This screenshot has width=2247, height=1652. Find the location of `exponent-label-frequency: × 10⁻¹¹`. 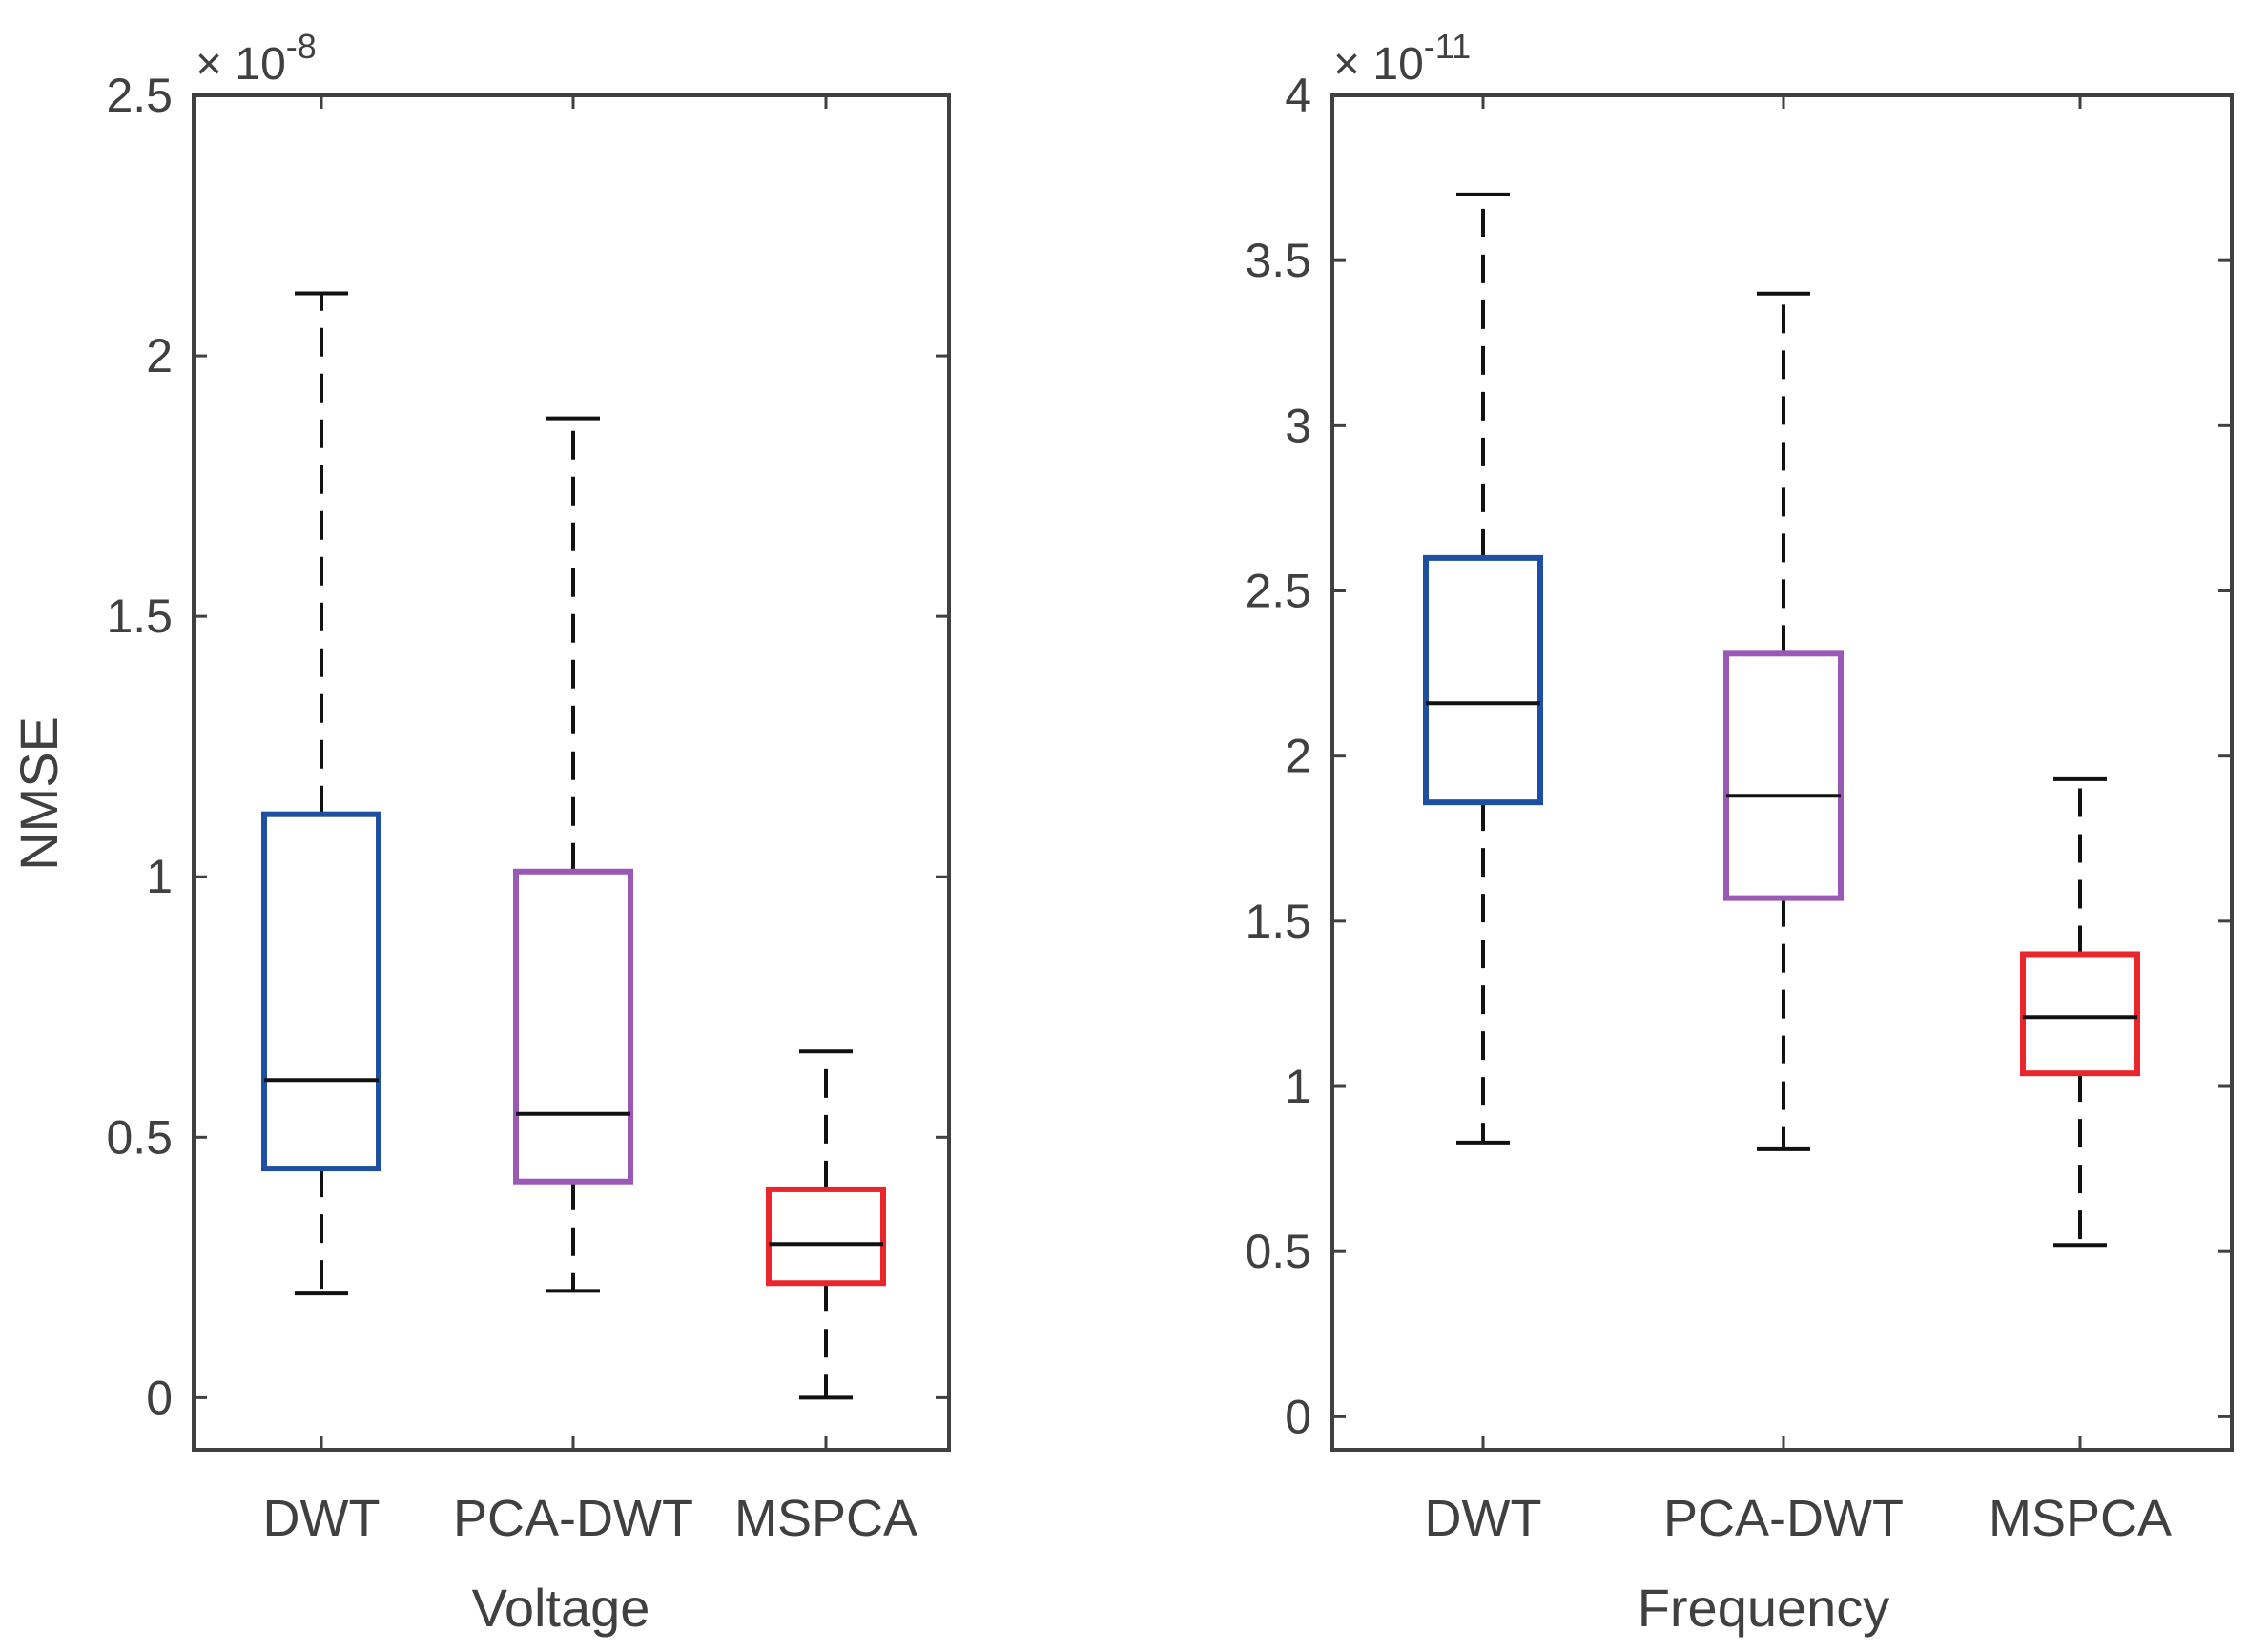

exponent-label-frequency: × 10⁻¹¹ is located at coordinates (1402, 59).